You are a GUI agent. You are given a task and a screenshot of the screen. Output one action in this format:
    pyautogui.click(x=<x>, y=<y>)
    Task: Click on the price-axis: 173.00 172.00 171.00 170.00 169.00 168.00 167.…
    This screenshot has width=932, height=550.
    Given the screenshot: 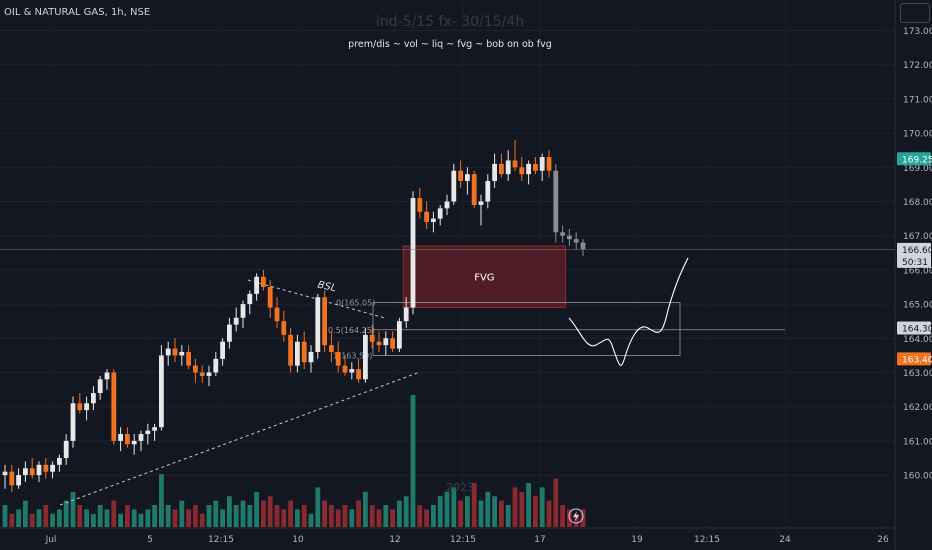 What is the action you would take?
    pyautogui.click(x=917, y=254)
    